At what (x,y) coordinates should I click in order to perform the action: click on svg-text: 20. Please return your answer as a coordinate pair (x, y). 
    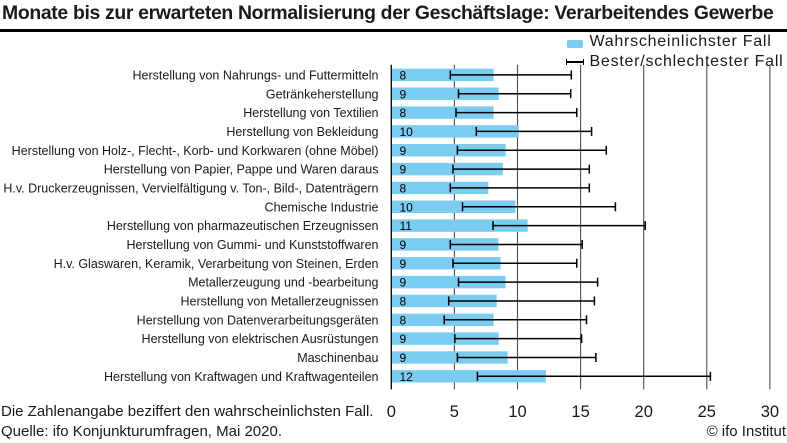
    Looking at the image, I should click on (644, 412).